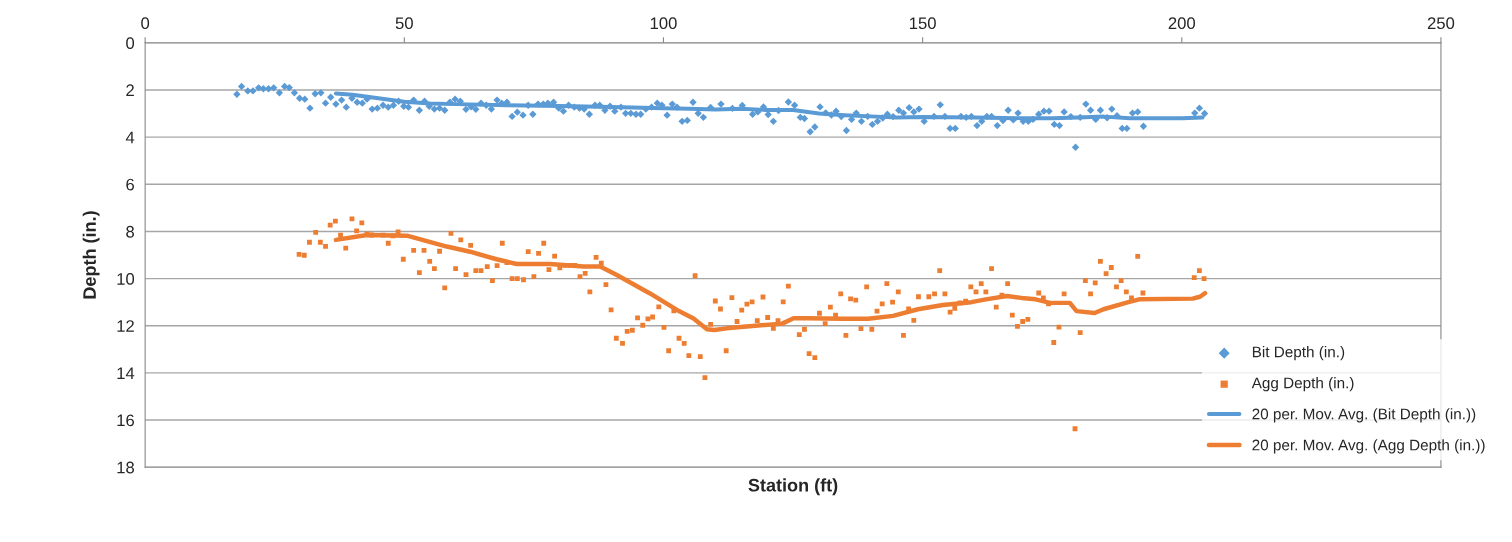 Image resolution: width=1512 pixels, height=542 pixels. Describe the element at coordinates (125, 326) in the screenshot. I see `y-tick-label: 12` at that location.